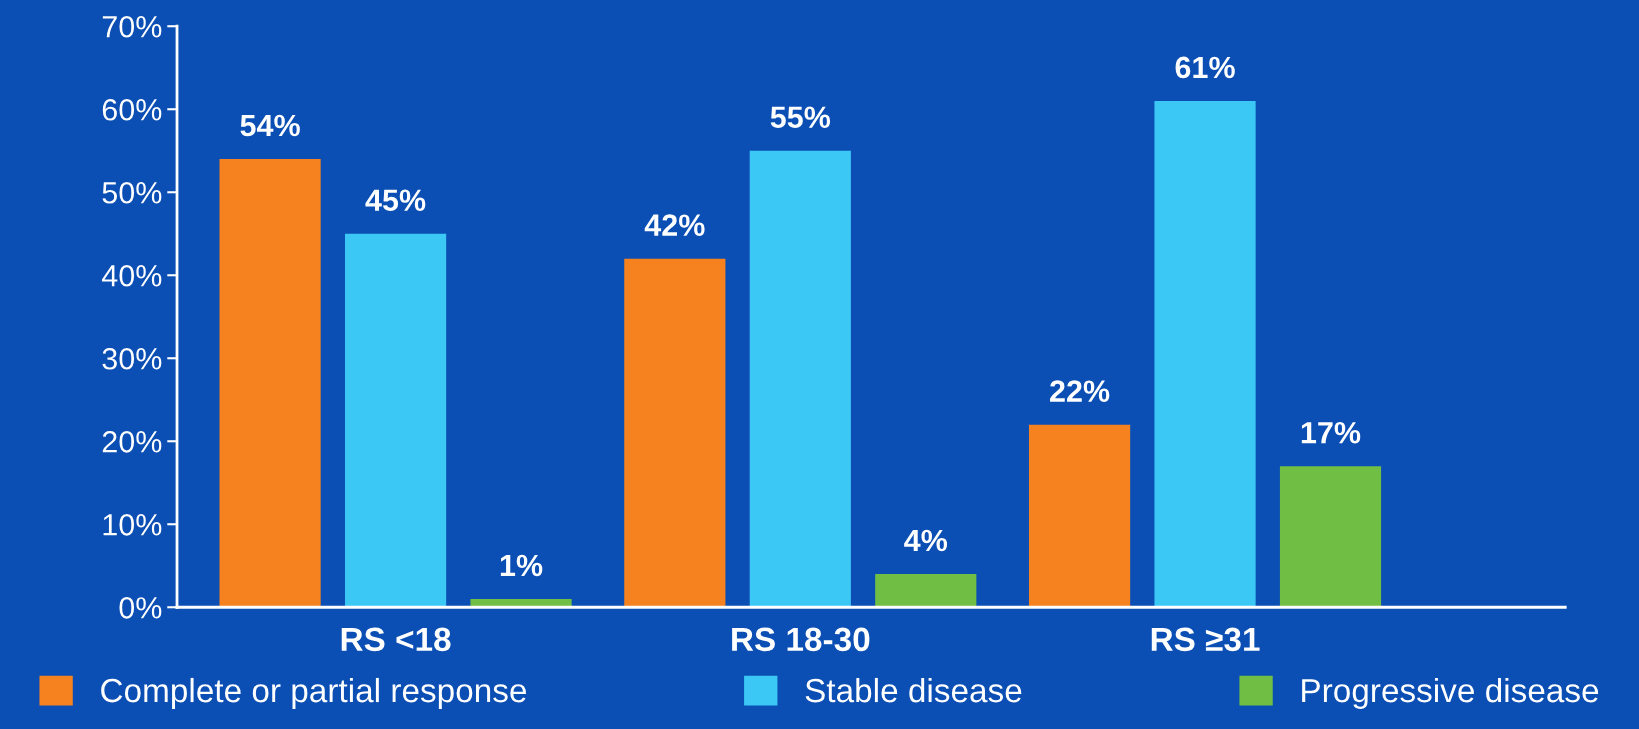  What do you see at coordinates (132, 109) in the screenshot?
I see `y-tick-label: 60%` at bounding box center [132, 109].